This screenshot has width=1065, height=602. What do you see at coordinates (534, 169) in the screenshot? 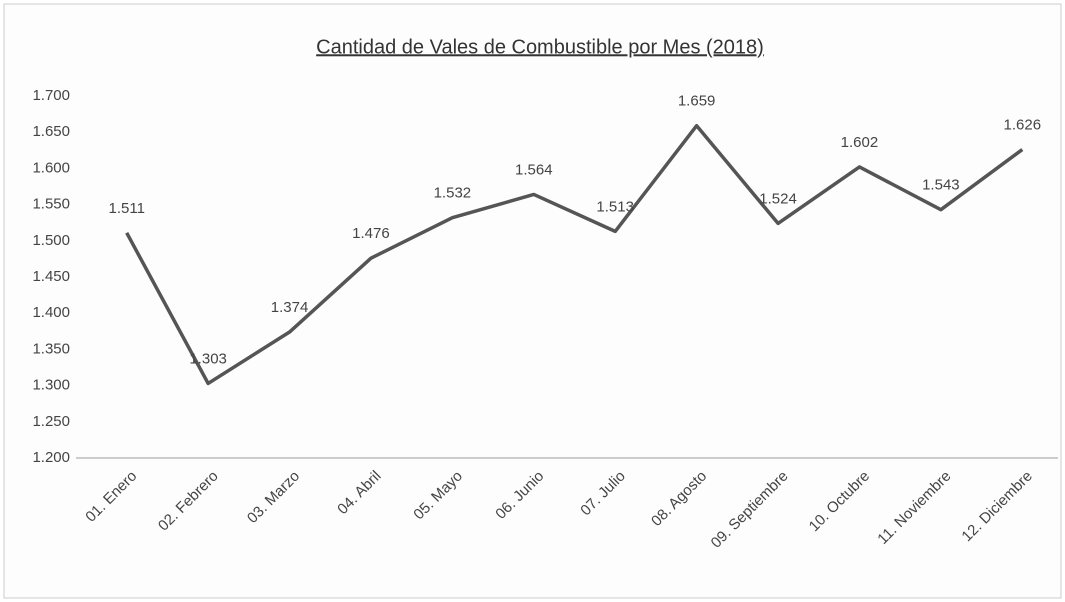
I see `data-label: 1.564` at bounding box center [534, 169].